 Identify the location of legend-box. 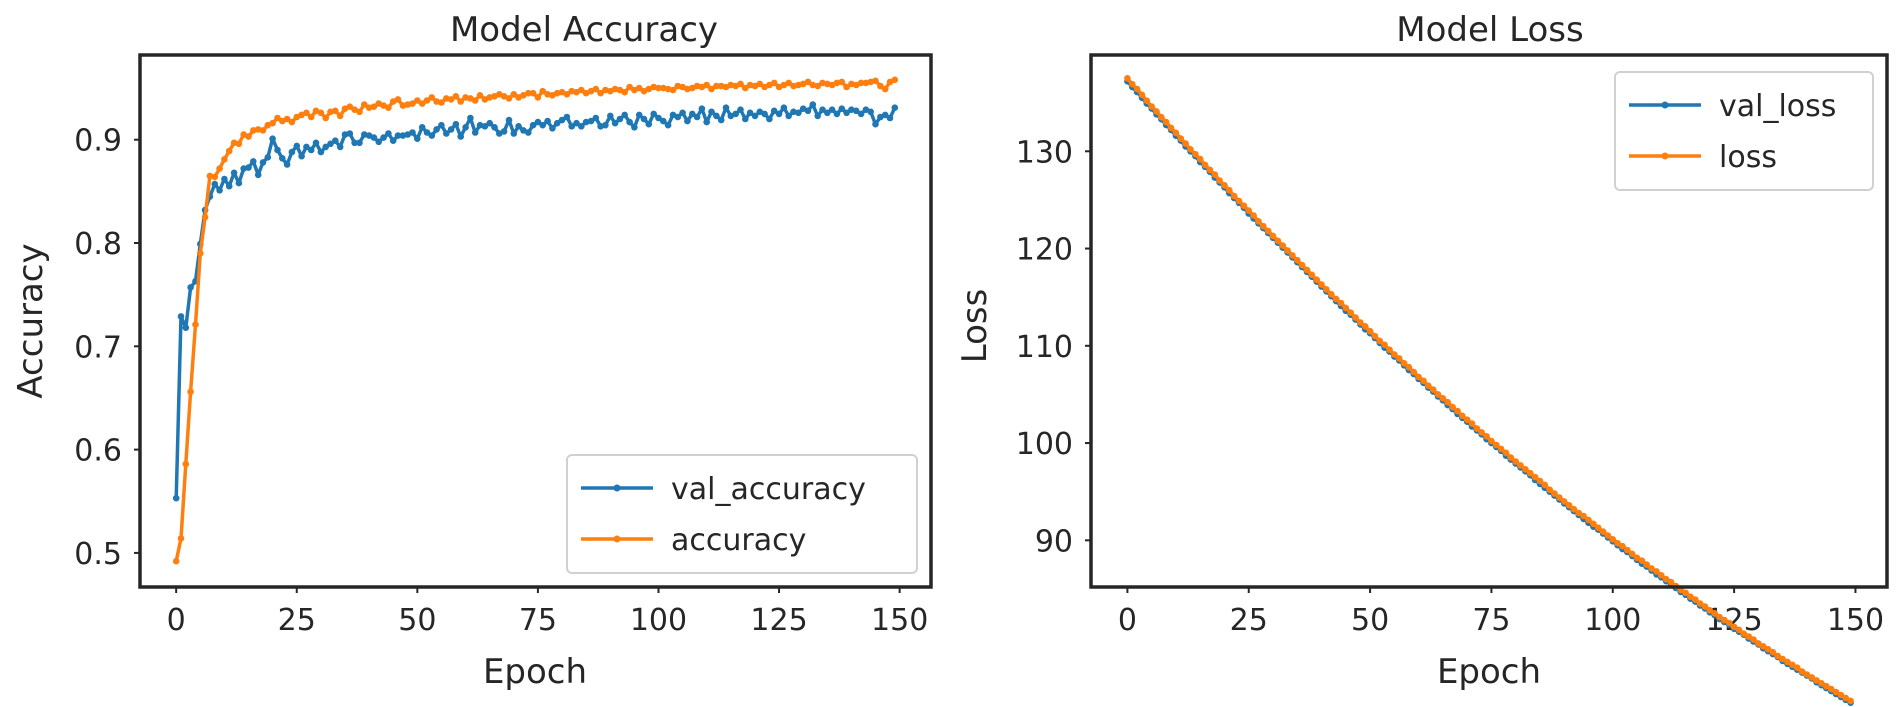
(742, 514).